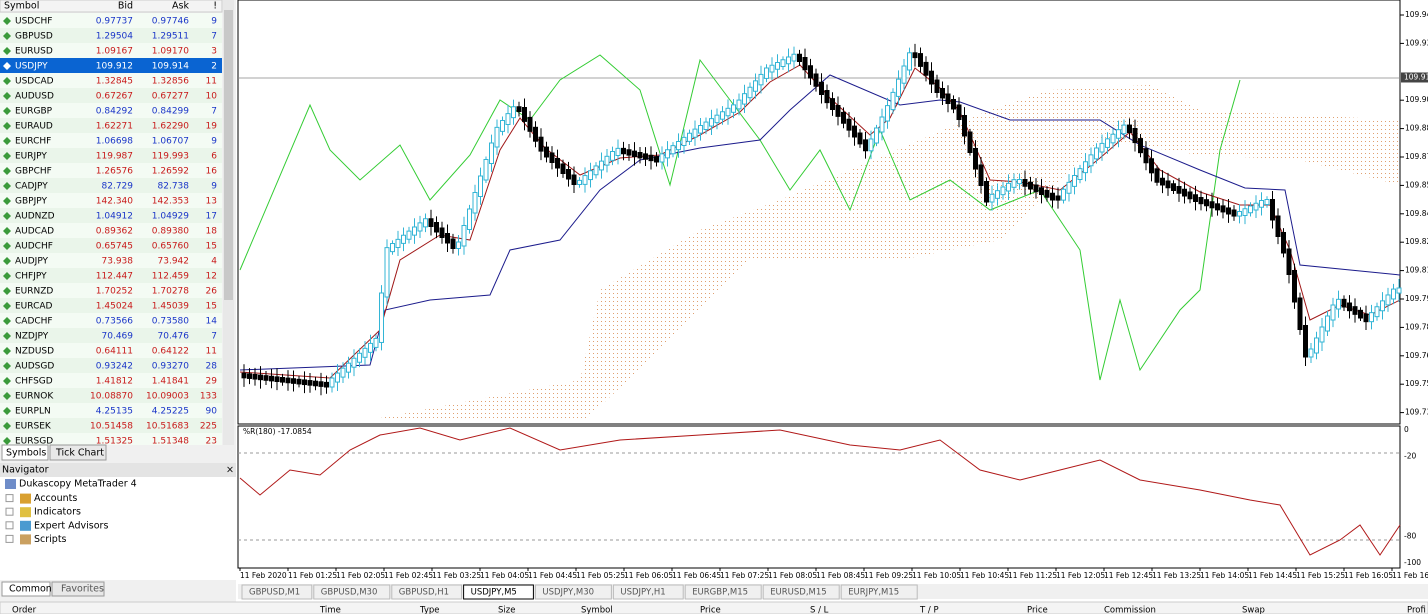 The width and height of the screenshot is (1428, 614). I want to click on symbol-name: AUDNZD, so click(35, 217).